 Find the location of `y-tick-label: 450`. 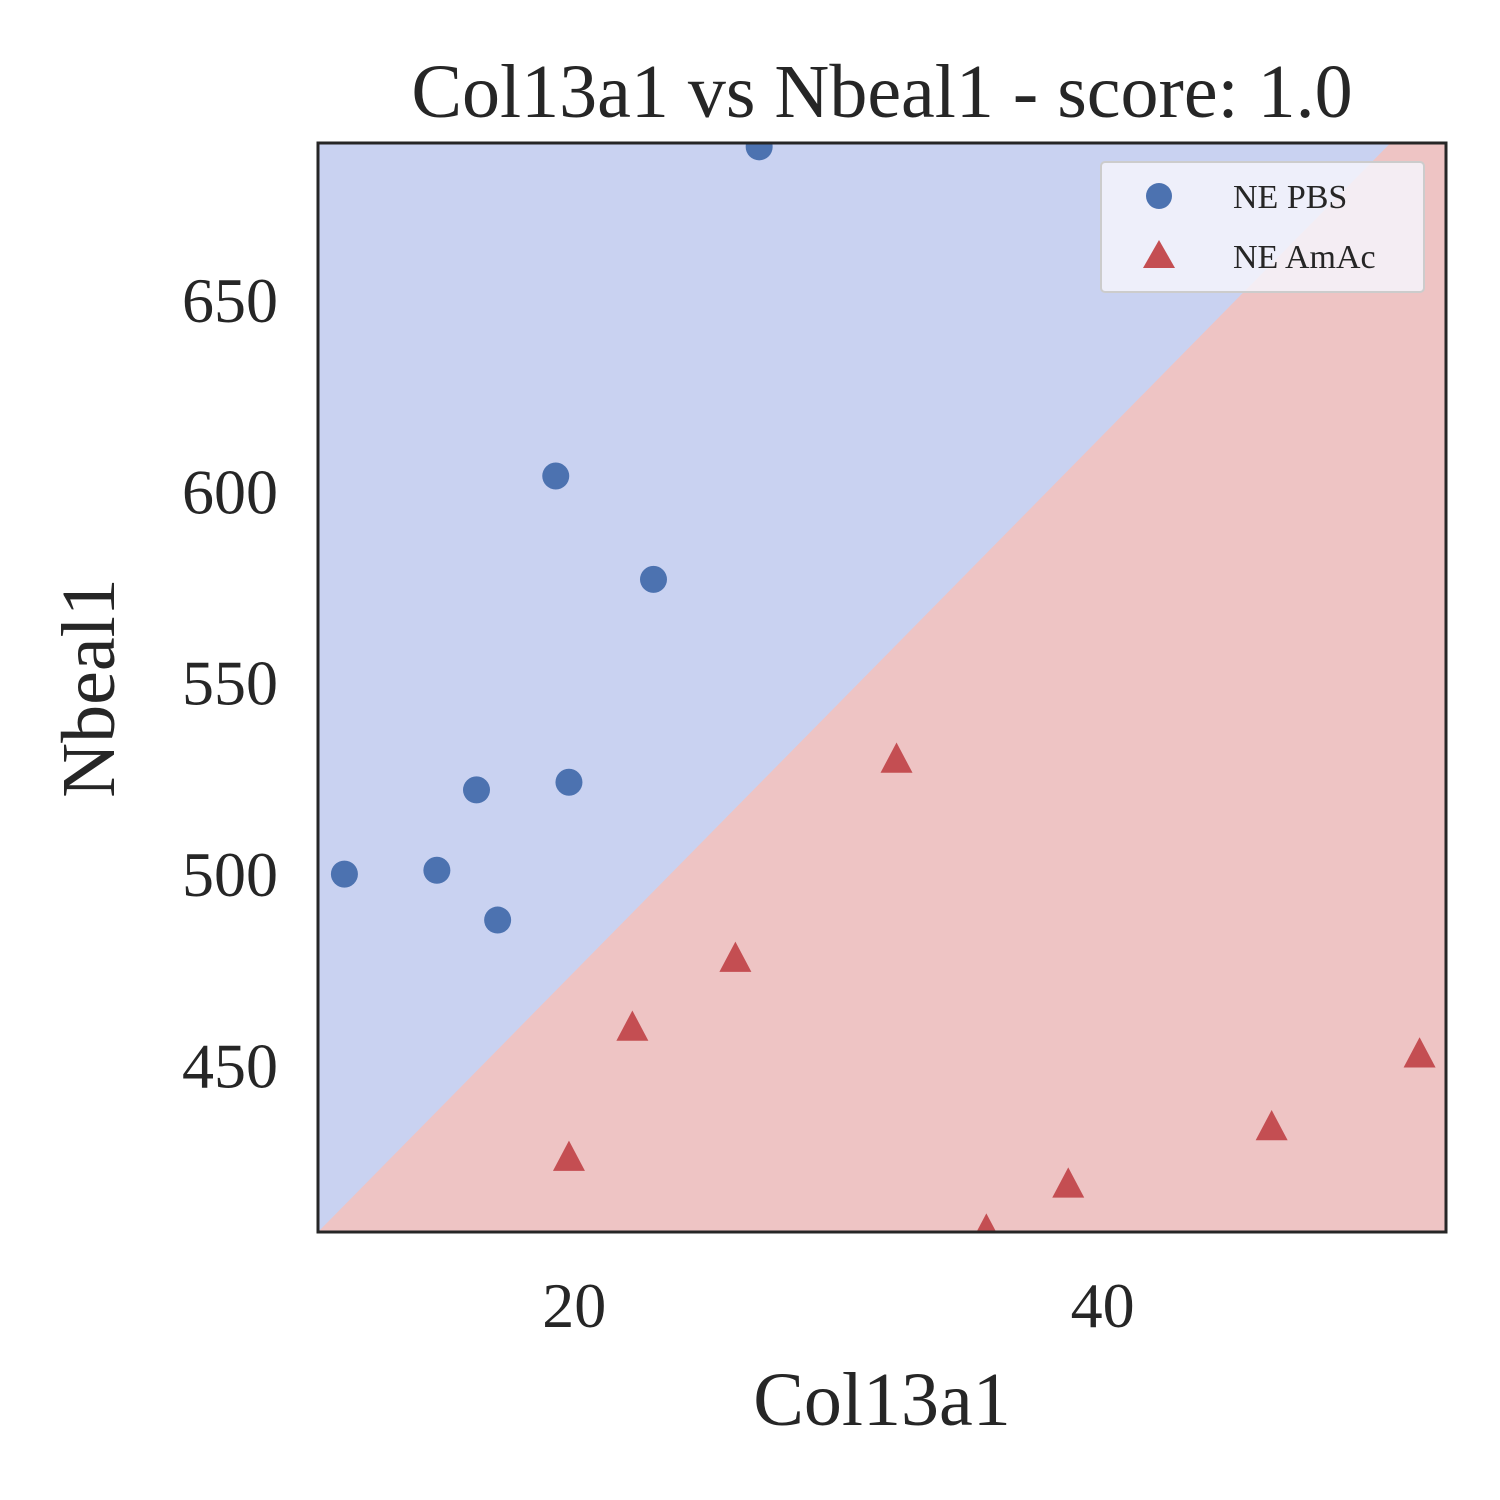

y-tick-label: 450 is located at coordinates (230, 1065).